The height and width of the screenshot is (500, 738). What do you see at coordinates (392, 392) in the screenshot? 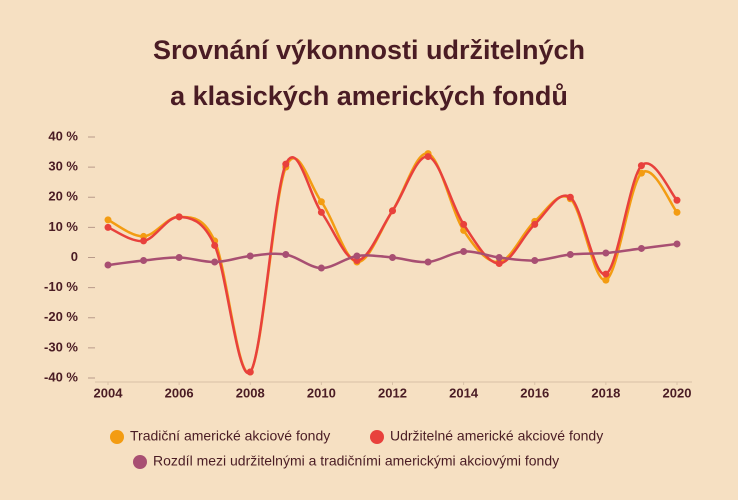
I see `x-tick-label: 2012` at bounding box center [392, 392].